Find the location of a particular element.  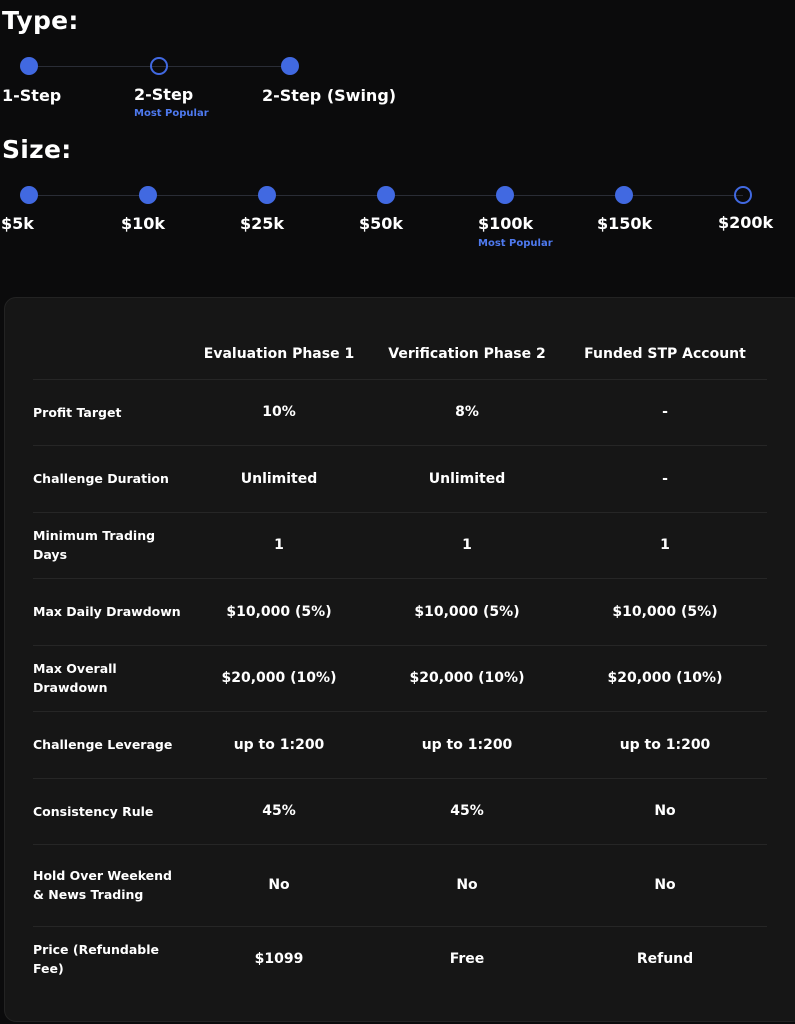

size-option-25k-radio is located at coordinates (267, 195).